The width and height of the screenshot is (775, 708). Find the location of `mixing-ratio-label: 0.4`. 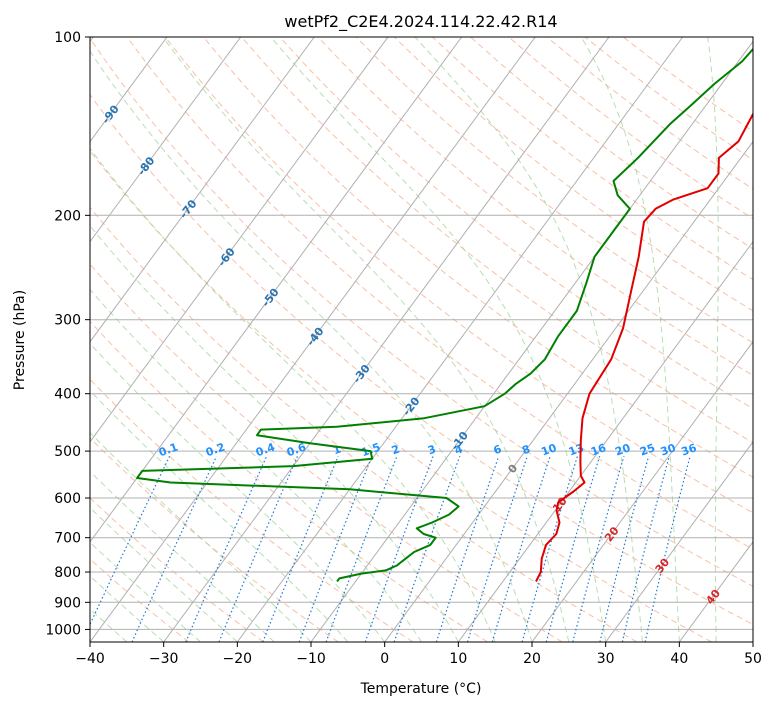

mixing-ratio-label: 0.4 is located at coordinates (265, 449).